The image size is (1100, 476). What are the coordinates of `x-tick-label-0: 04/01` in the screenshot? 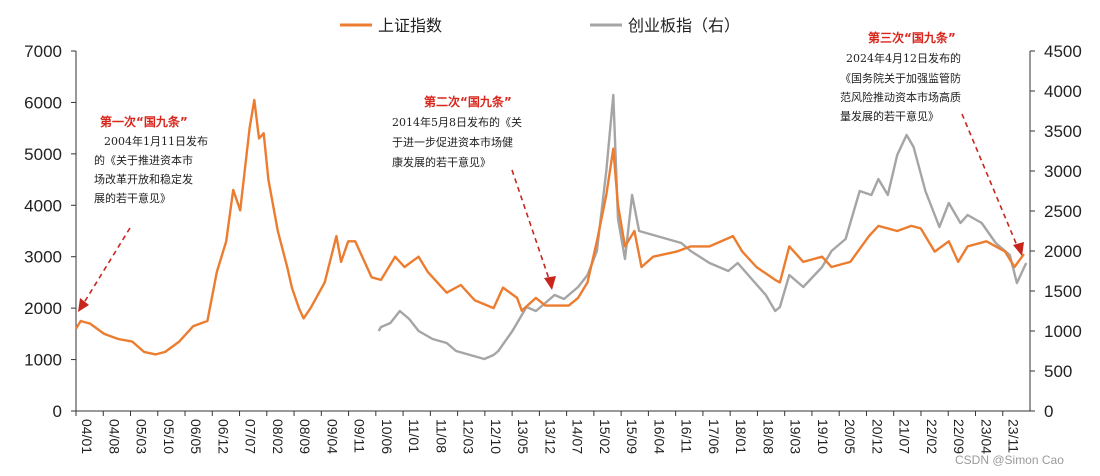 It's located at (87, 436).